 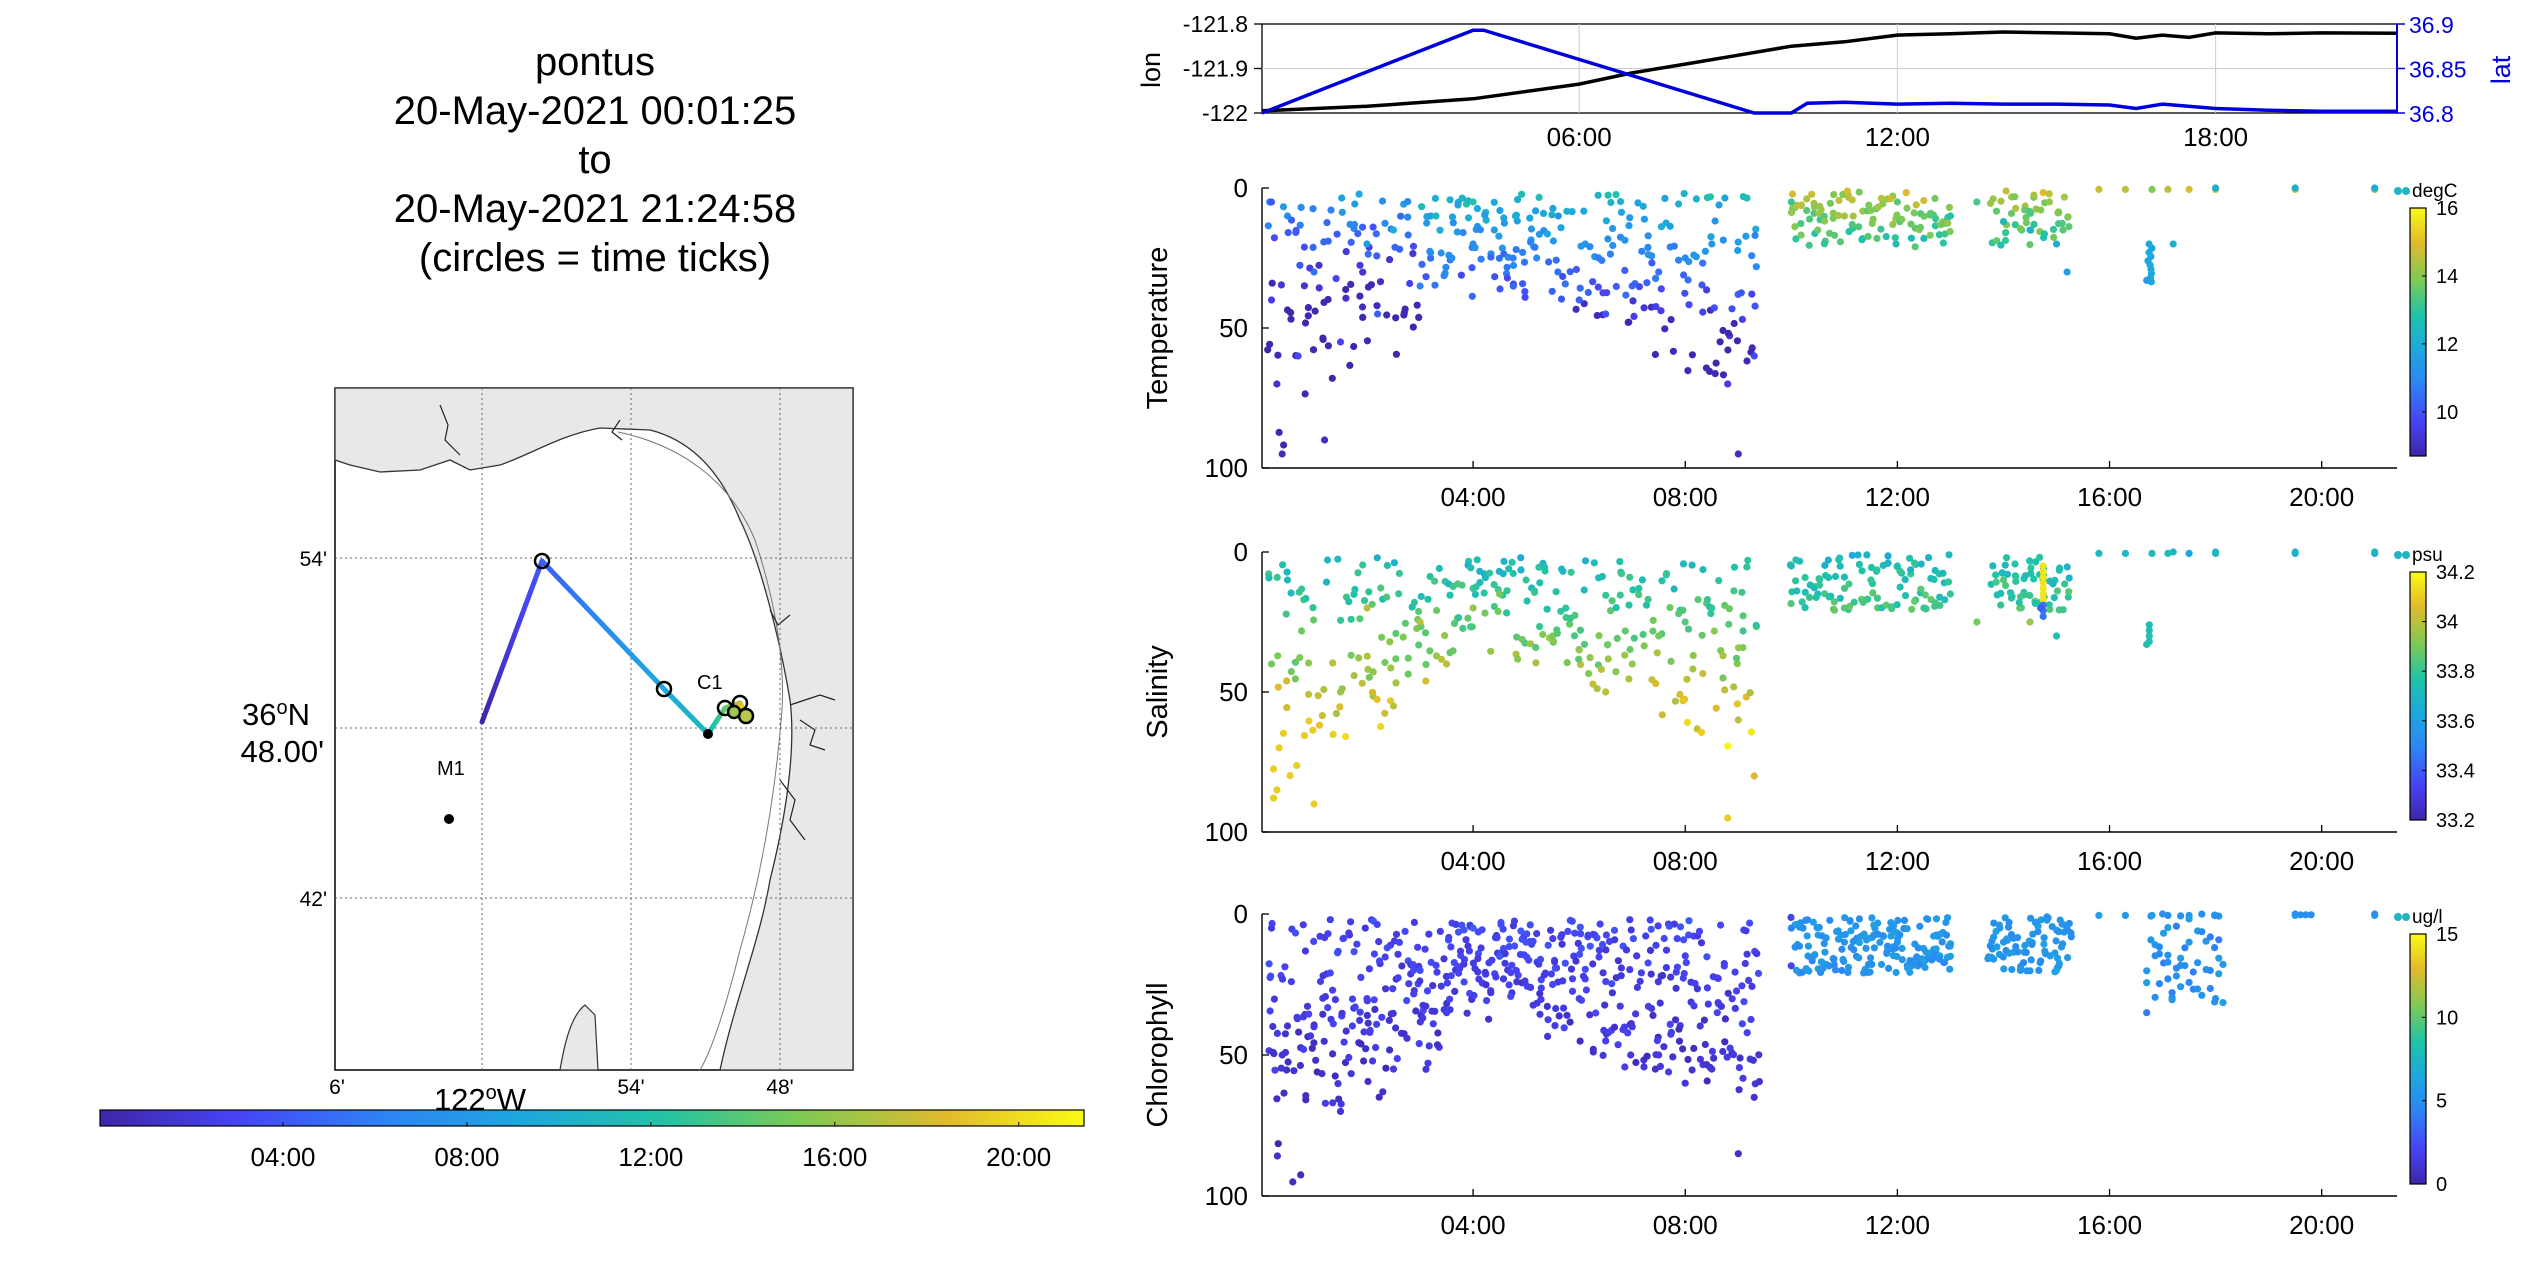 I want to click on x-tick-label: 08:00, so click(x=1685, y=497).